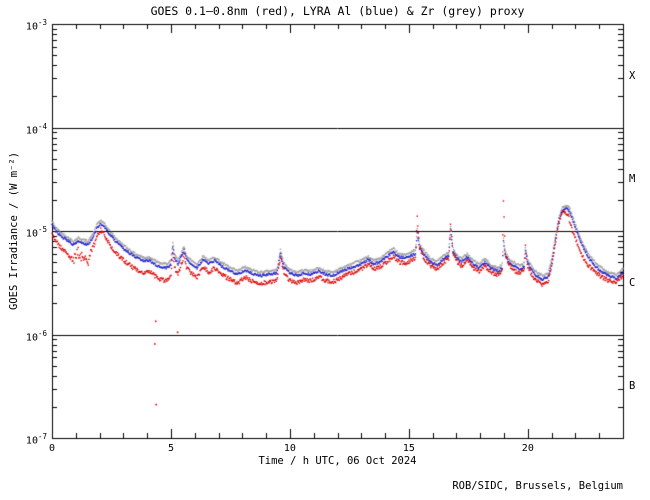 This screenshot has height=500, width=650. I want to click on flare-class-x: X, so click(632, 75).